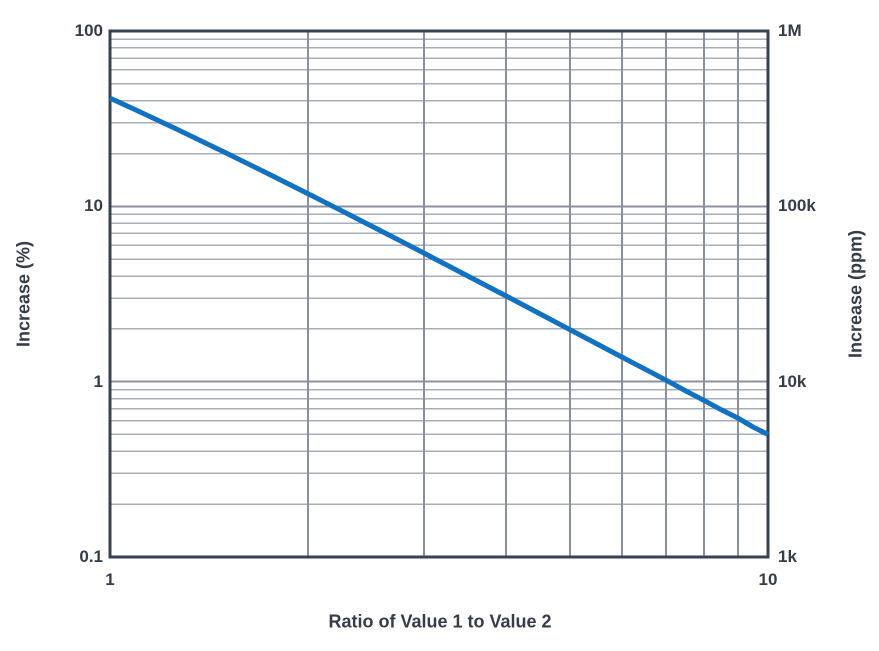  What do you see at coordinates (792, 381) in the screenshot?
I see `y-right-tick-10k: 10k` at bounding box center [792, 381].